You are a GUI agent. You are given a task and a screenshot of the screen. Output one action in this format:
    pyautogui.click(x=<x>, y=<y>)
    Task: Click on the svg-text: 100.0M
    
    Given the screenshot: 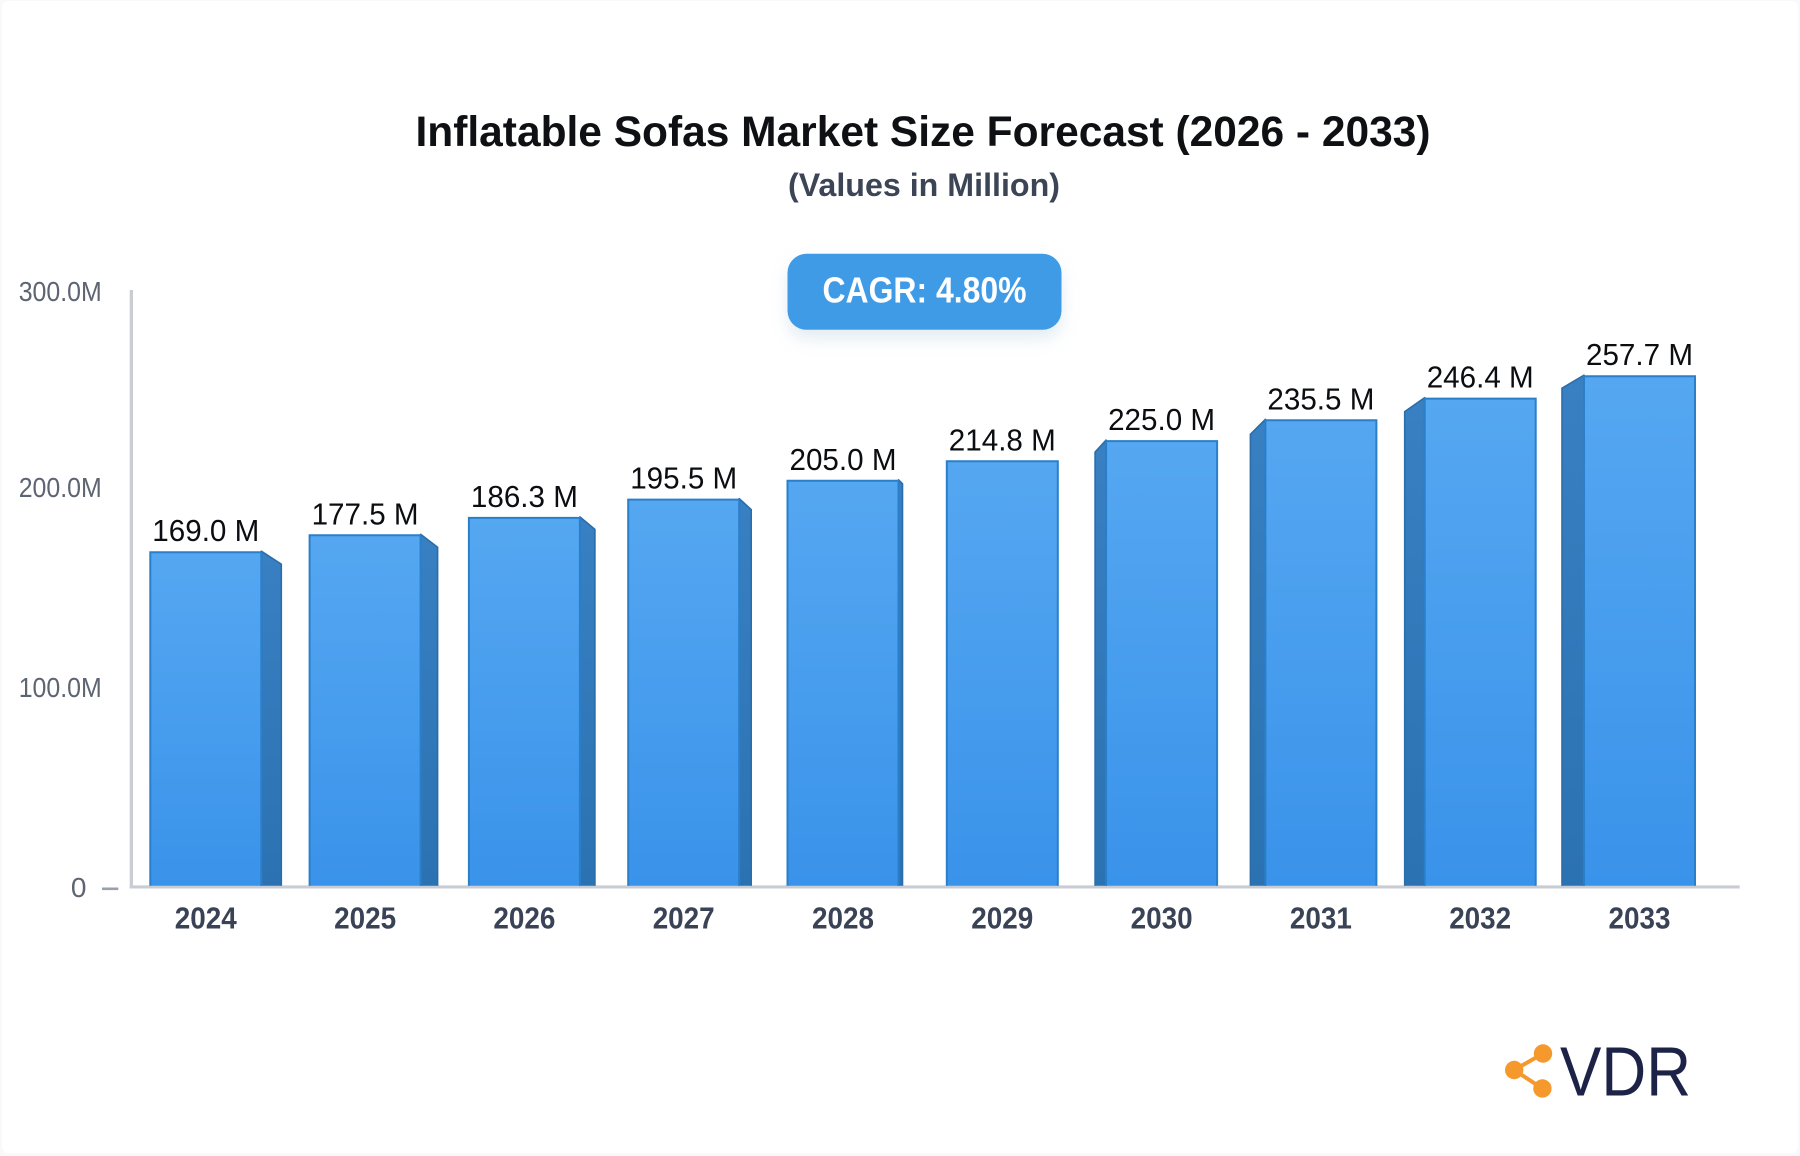 What is the action you would take?
    pyautogui.click(x=60, y=687)
    